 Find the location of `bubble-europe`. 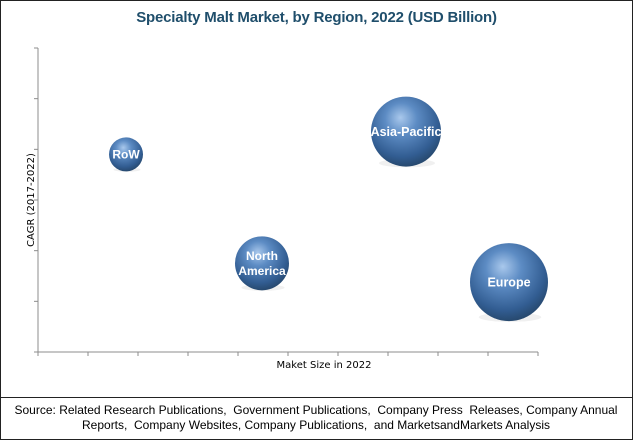

bubble-europe is located at coordinates (509, 282).